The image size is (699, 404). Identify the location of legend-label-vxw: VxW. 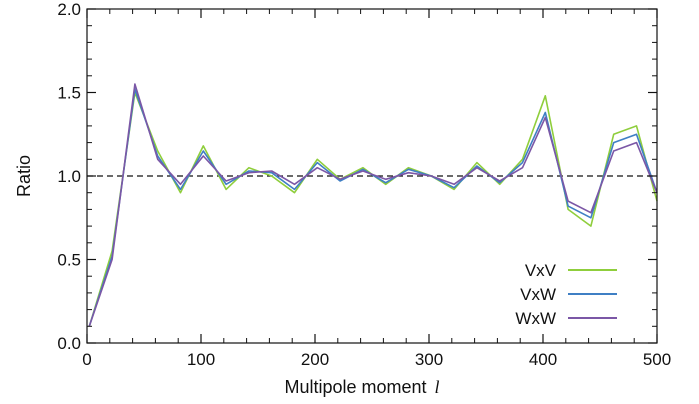
(538, 294).